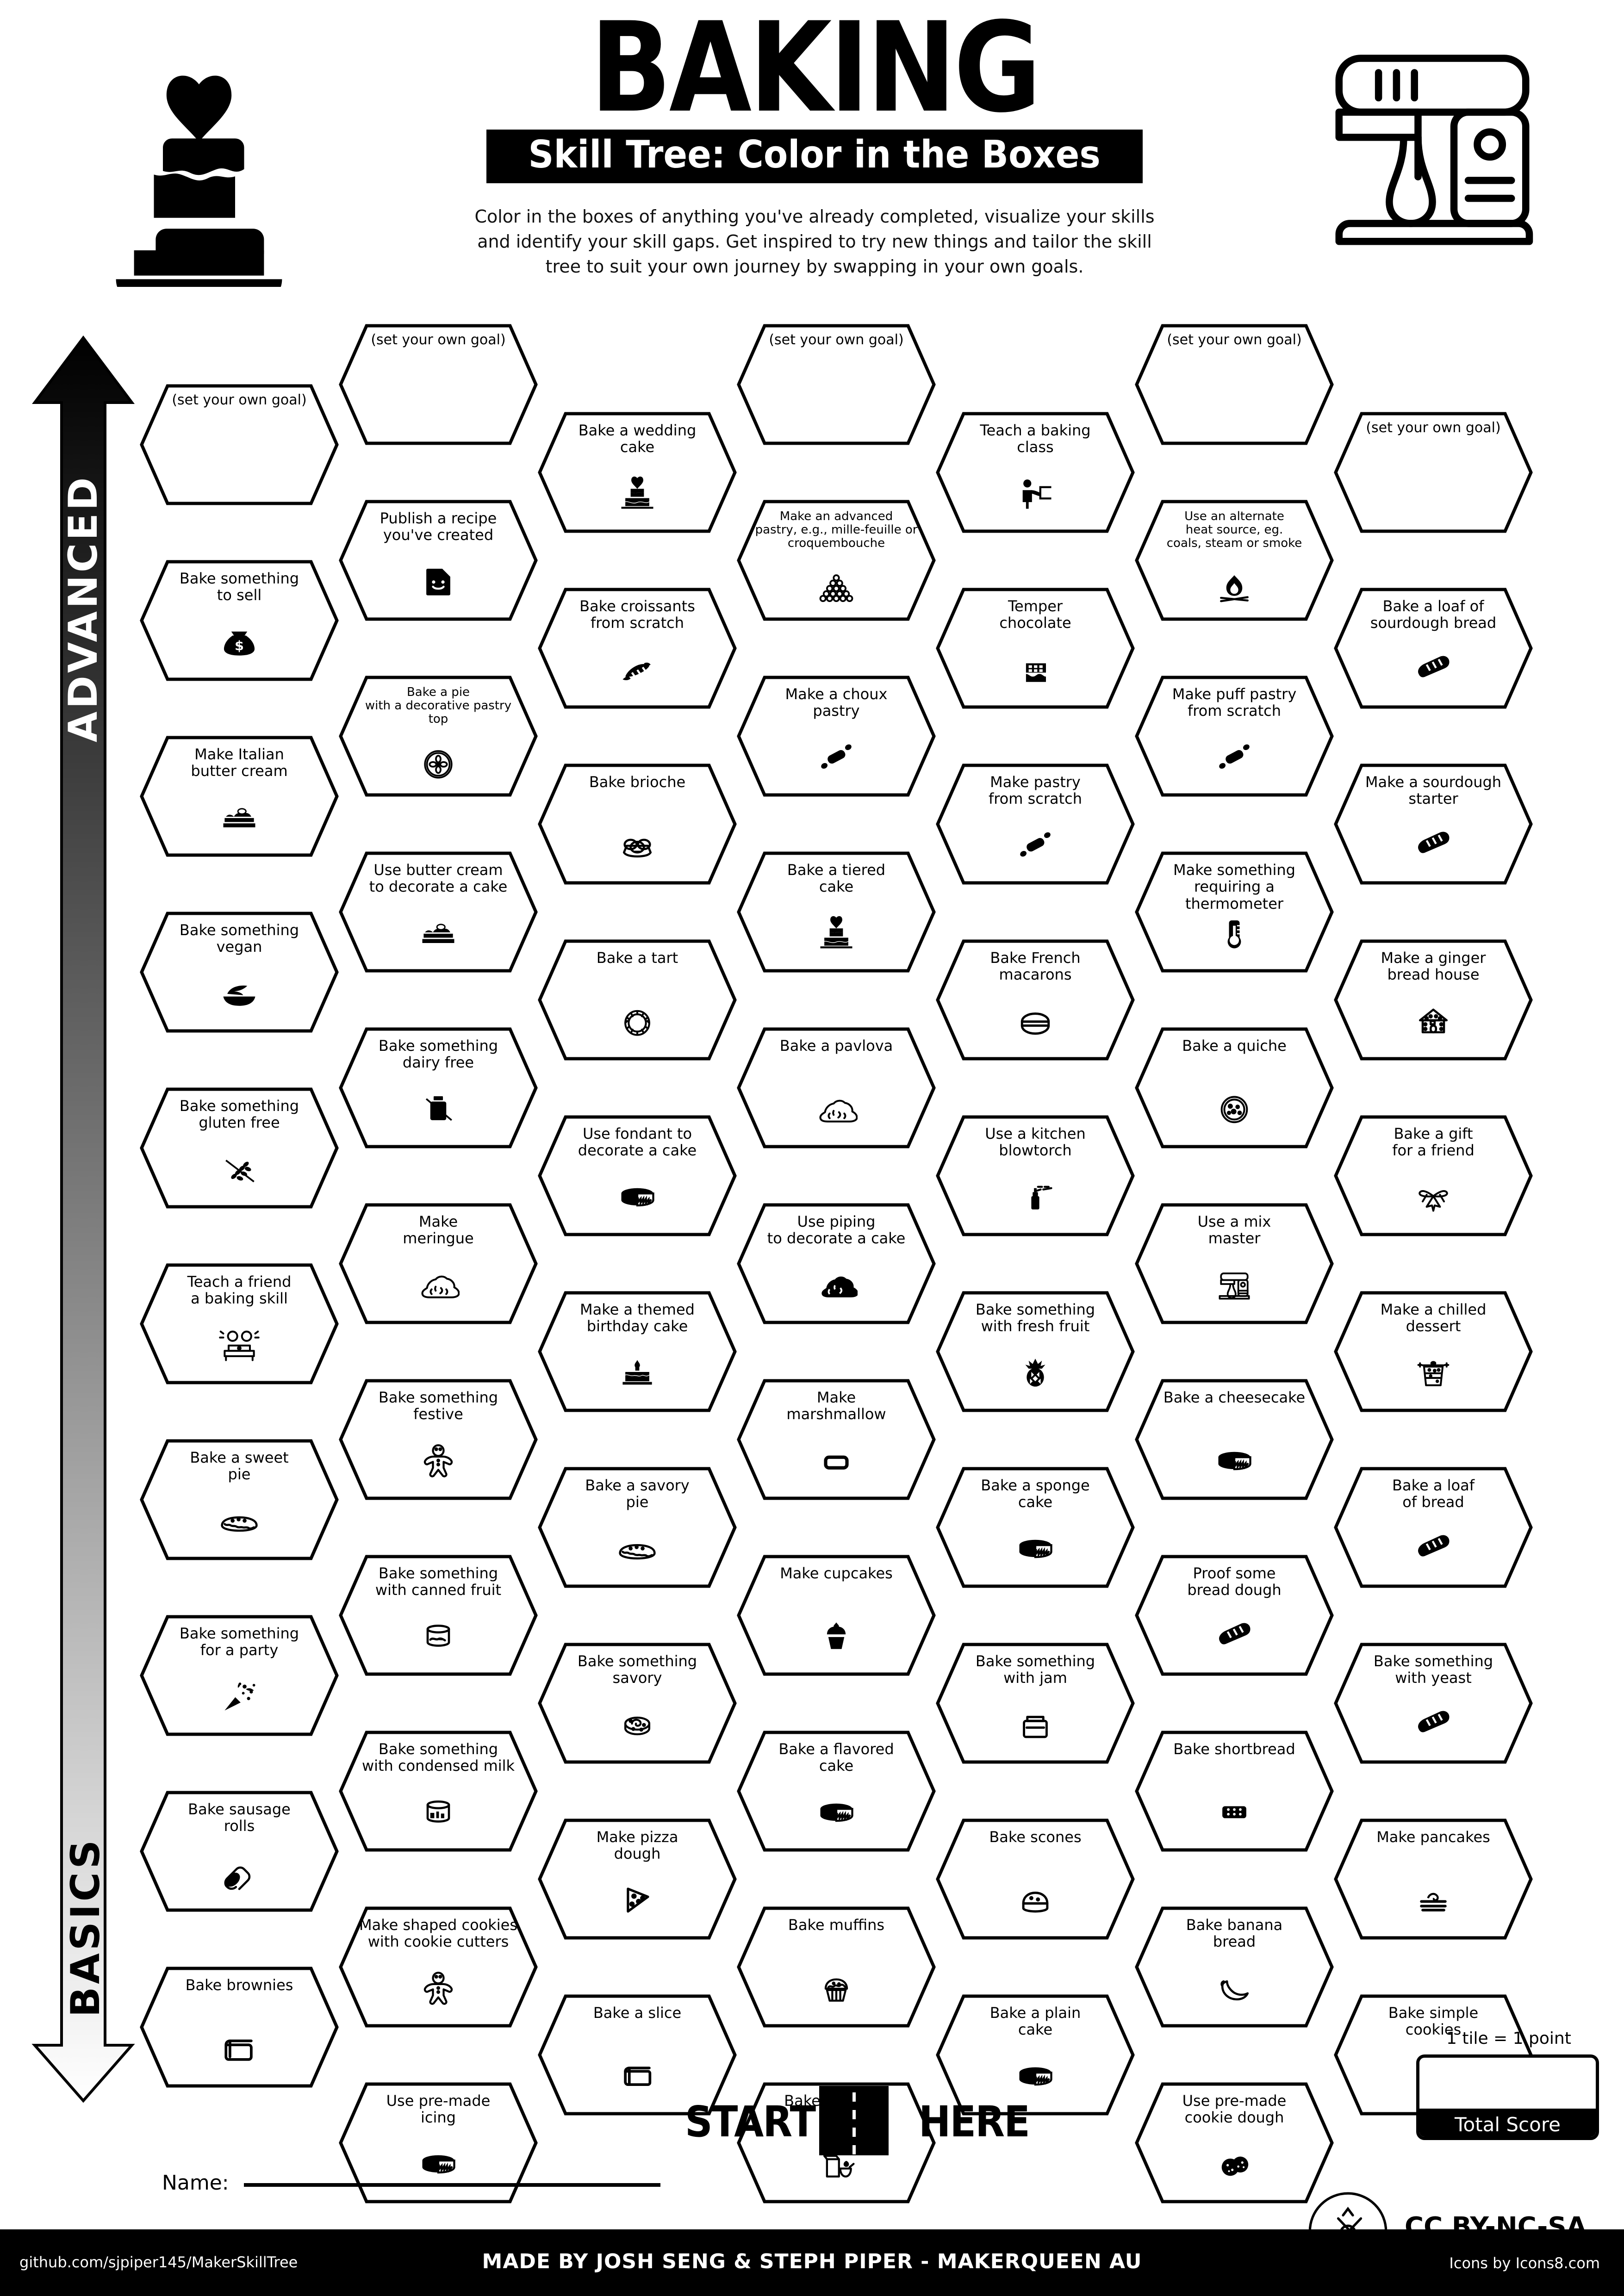  What do you see at coordinates (1035, 1528) in the screenshot?
I see `skill-tile: Bake a sponge cake` at bounding box center [1035, 1528].